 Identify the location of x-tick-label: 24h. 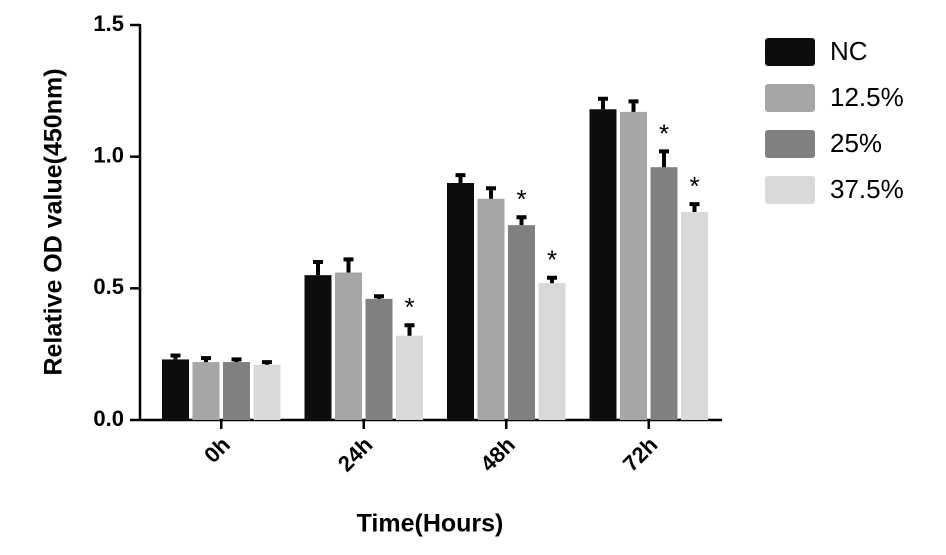
(355, 454).